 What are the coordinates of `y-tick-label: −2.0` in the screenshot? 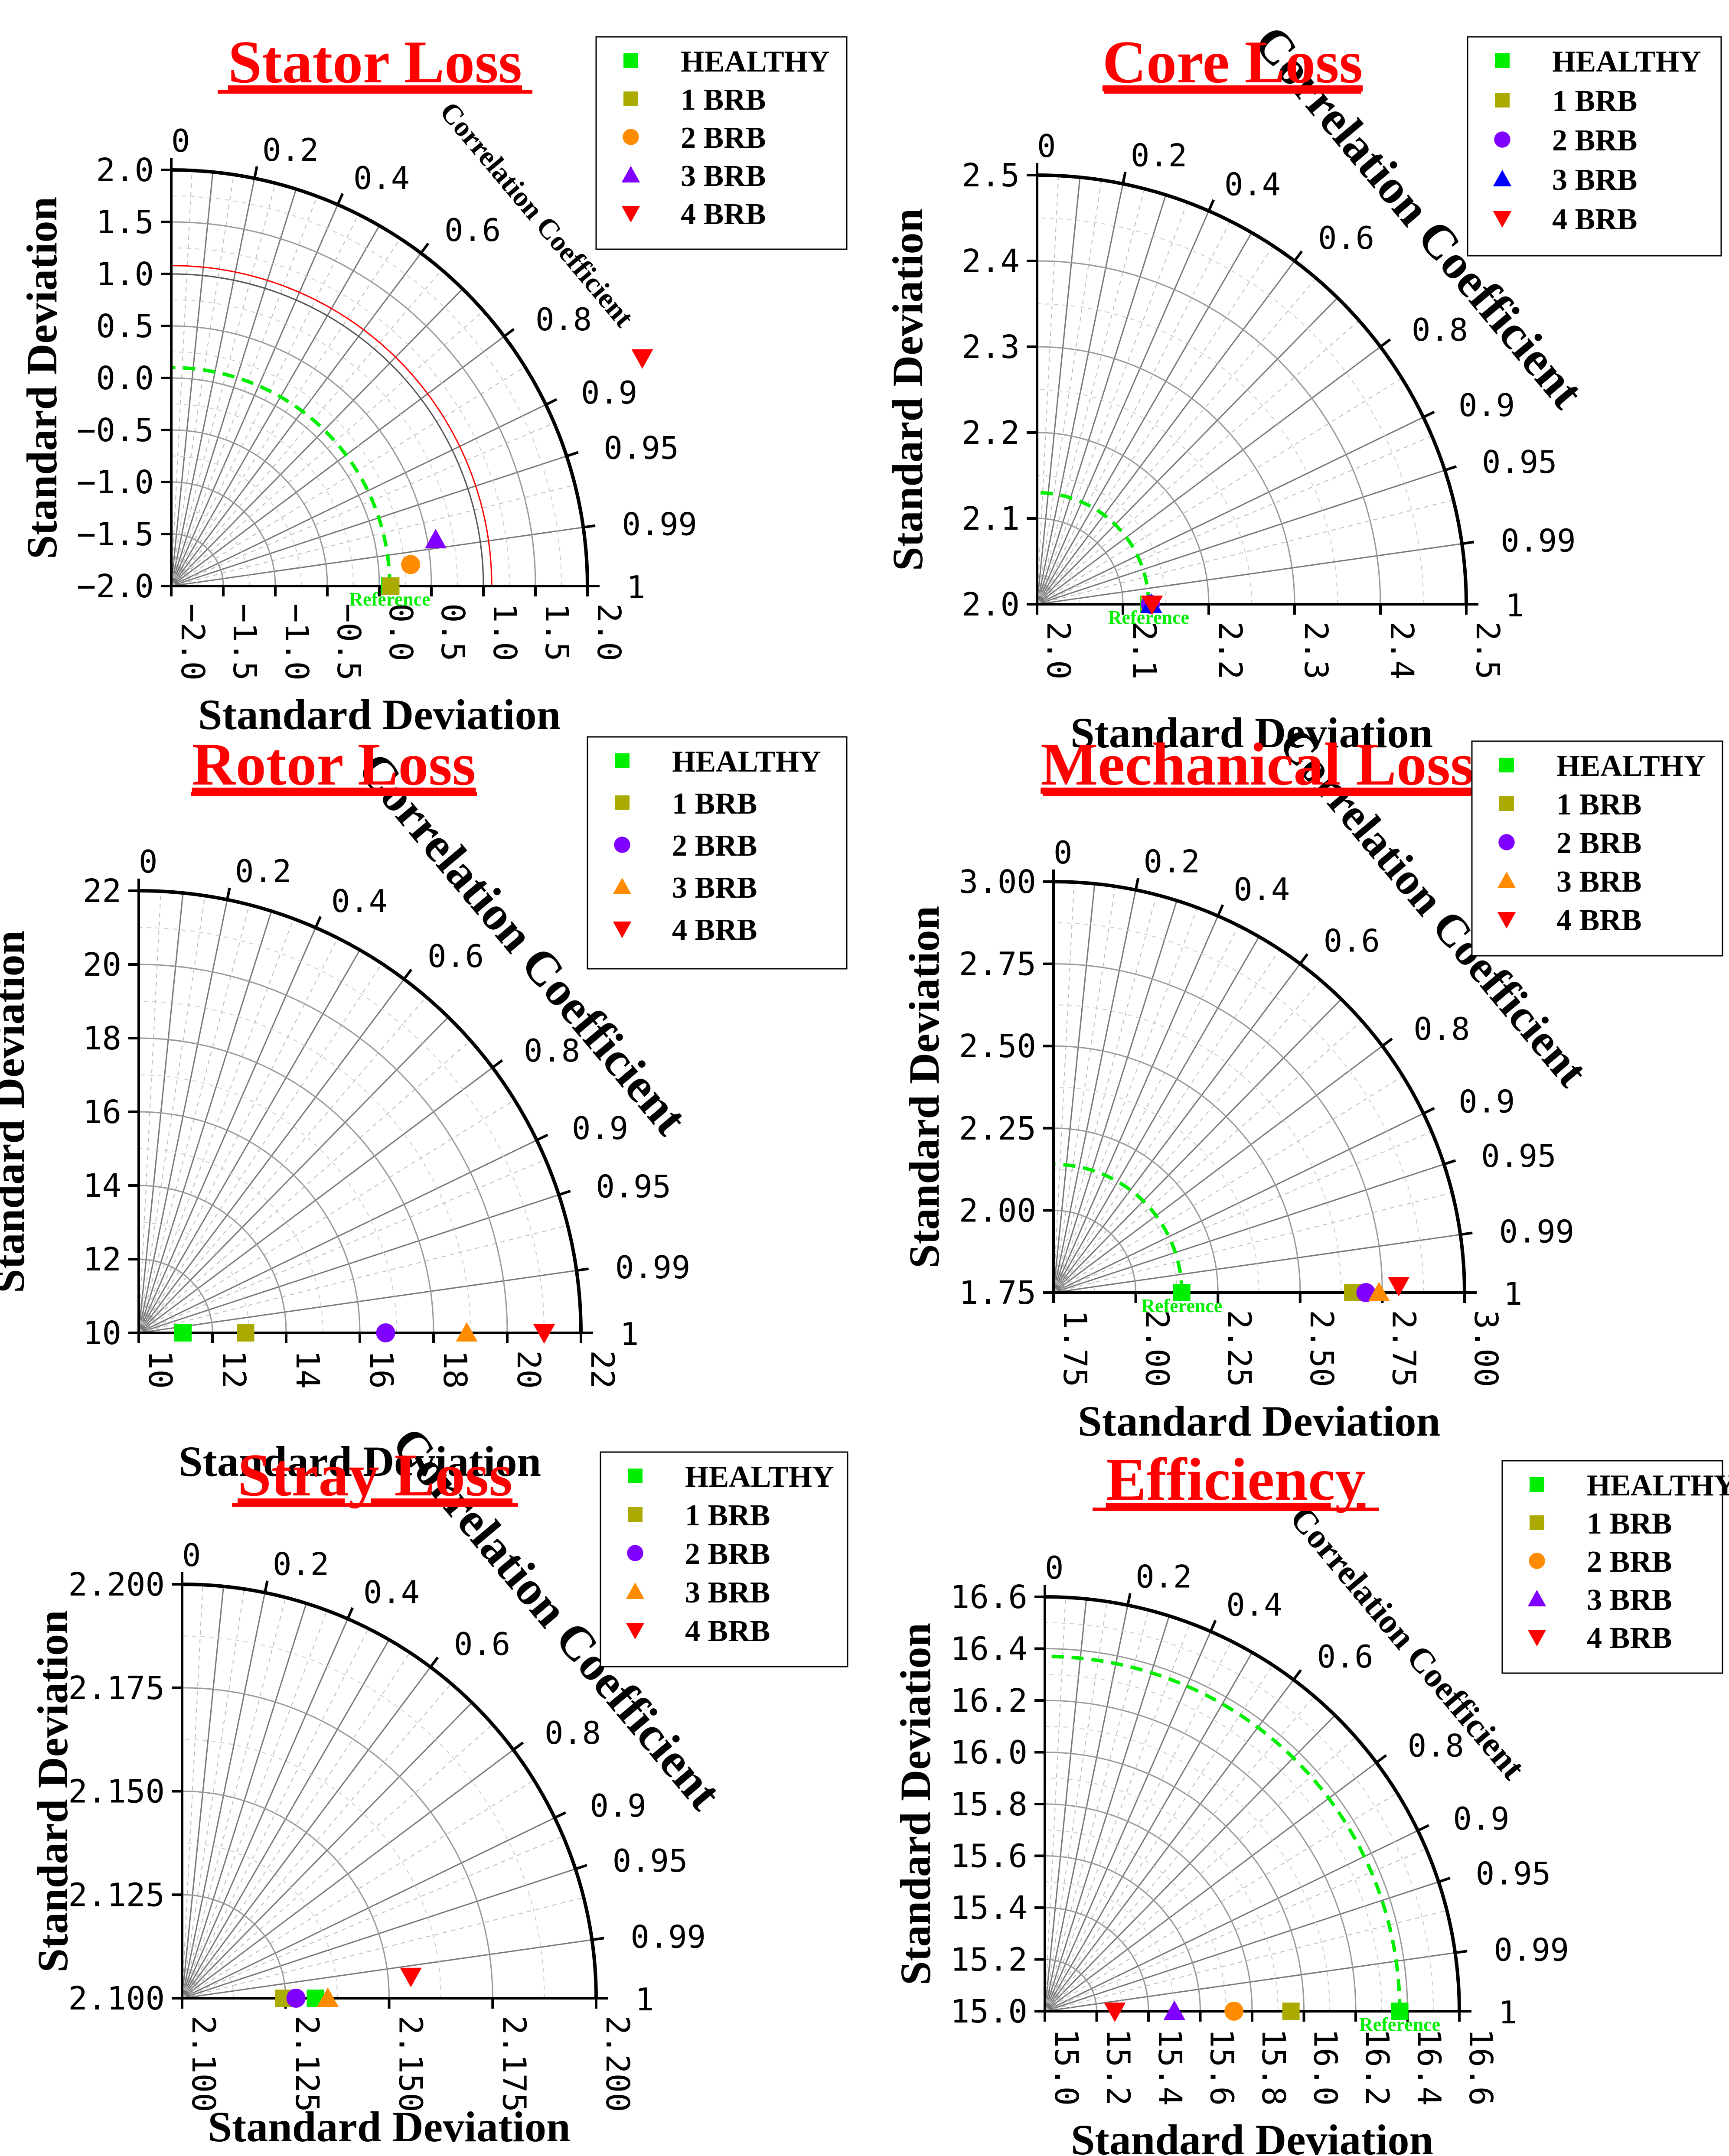 It's located at (116, 587).